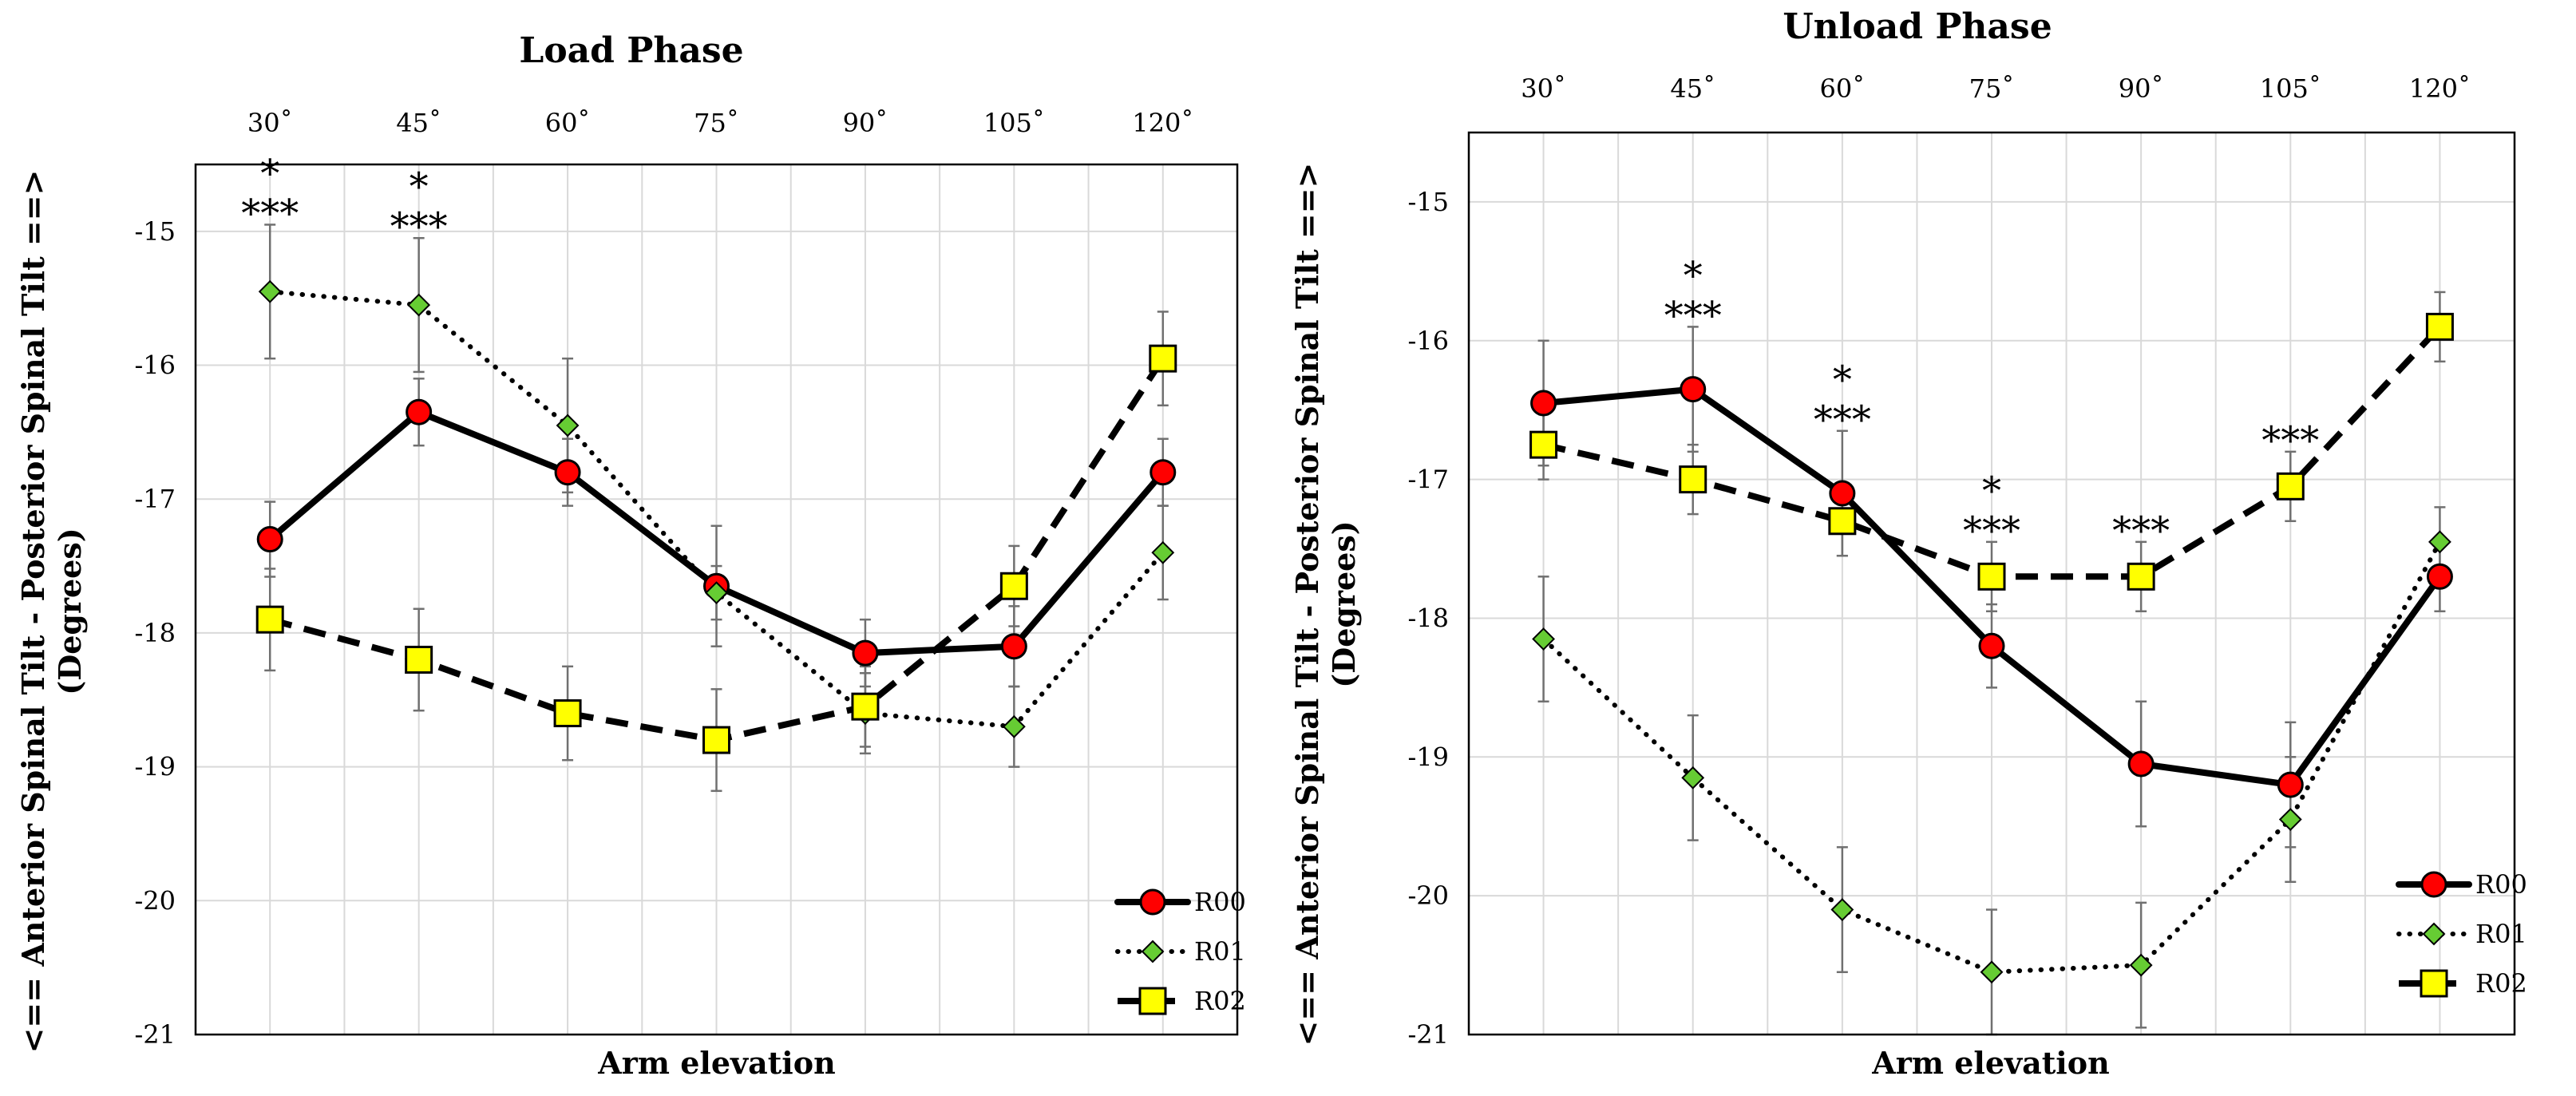  Describe the element at coordinates (1992, 402) in the screenshot. I see `significance-annotations: ******************` at that location.